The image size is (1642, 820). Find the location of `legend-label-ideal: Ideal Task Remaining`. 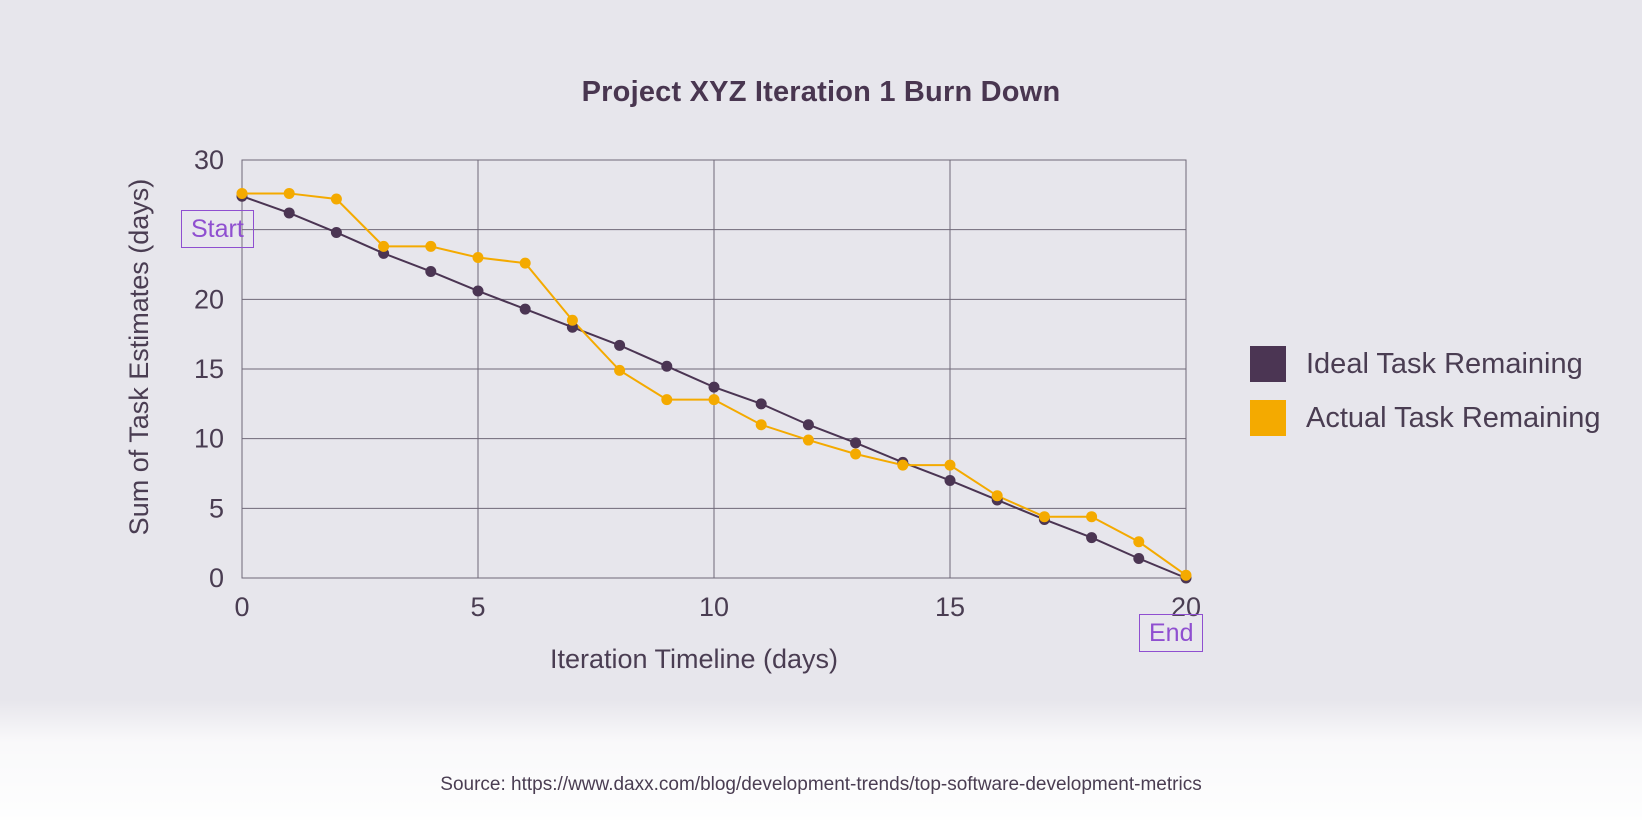

legend-label-ideal: Ideal Task Remaining is located at coordinates (1444, 363).